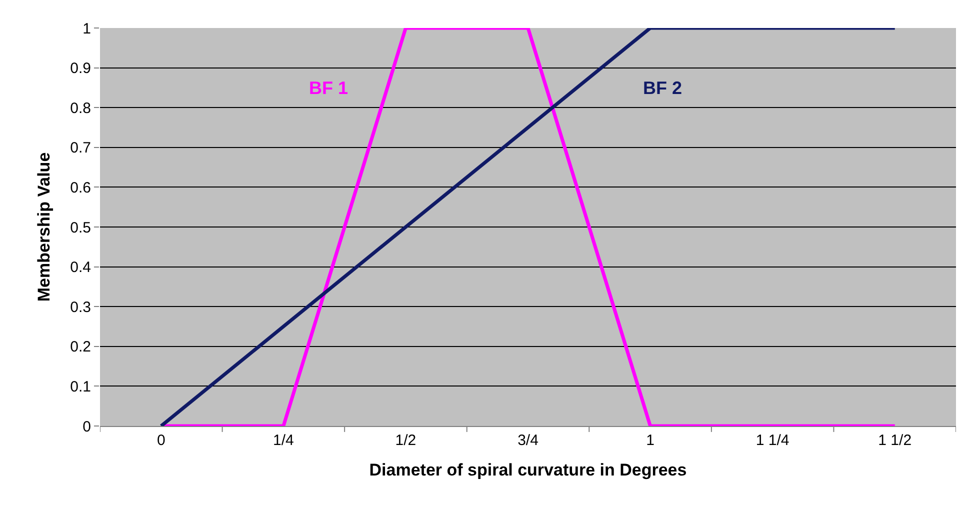  What do you see at coordinates (80, 227) in the screenshot?
I see `y-tick-label: 0.5` at bounding box center [80, 227].